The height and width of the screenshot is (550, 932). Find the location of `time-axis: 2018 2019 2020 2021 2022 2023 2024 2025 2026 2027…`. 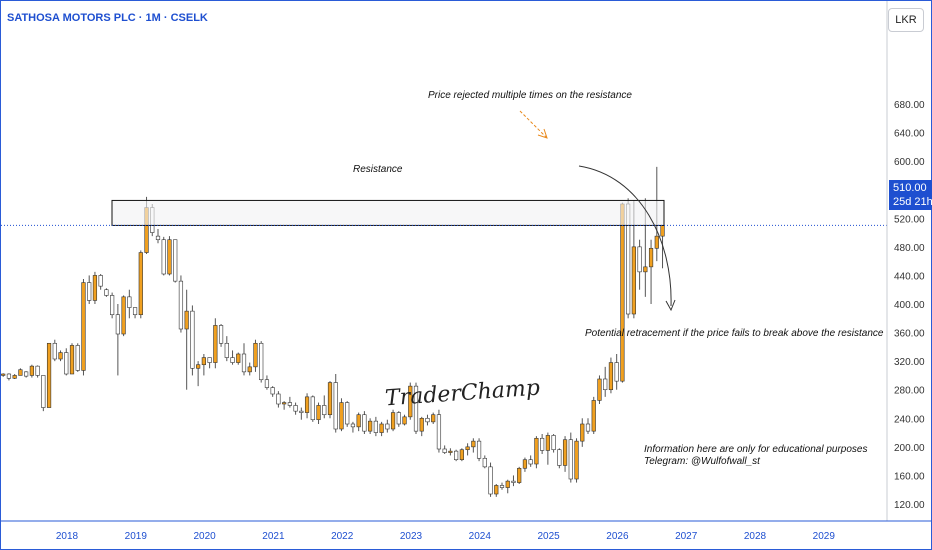

time-axis: 2018 2019 2020 2021 2022 2023 2024 2025 2026 2027… is located at coordinates (445, 536).